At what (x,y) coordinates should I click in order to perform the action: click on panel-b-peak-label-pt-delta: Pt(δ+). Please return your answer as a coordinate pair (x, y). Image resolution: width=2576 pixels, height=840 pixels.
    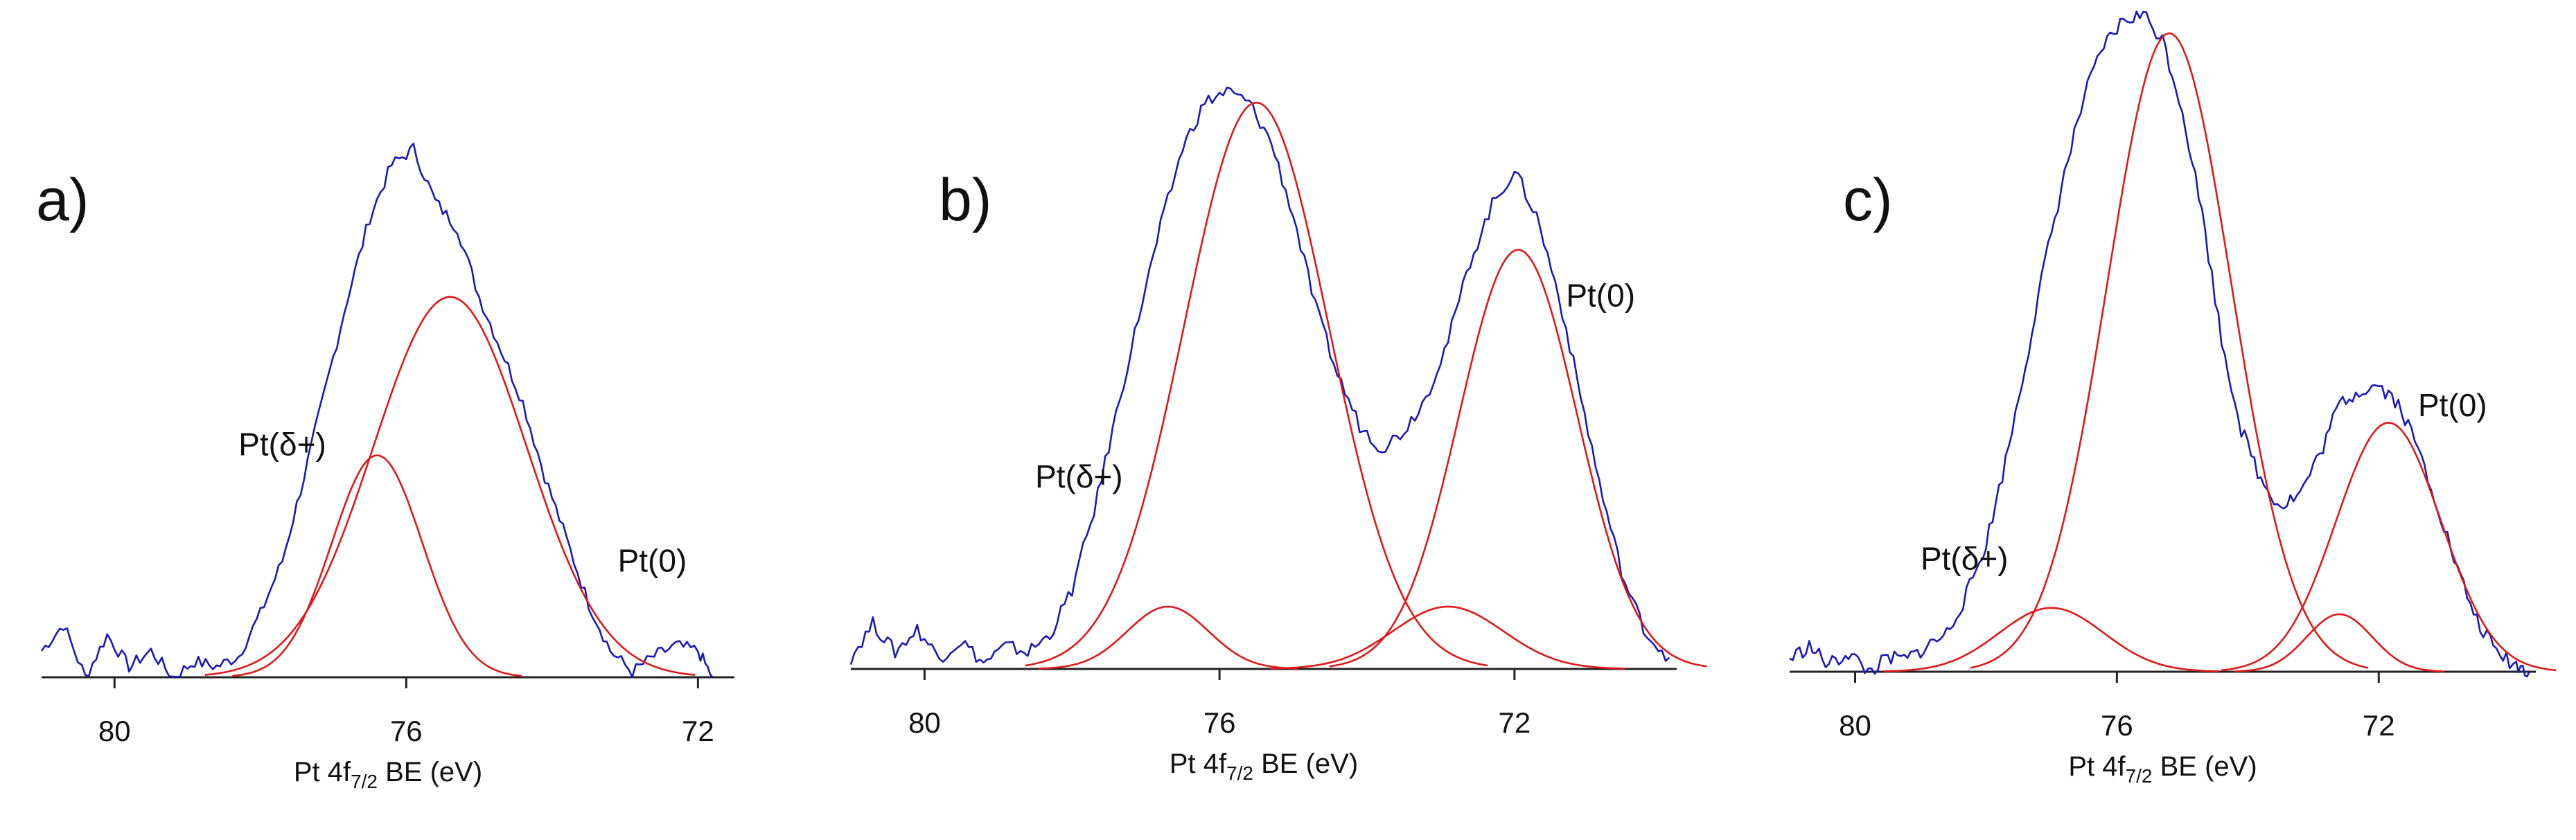
    Looking at the image, I should click on (1079, 476).